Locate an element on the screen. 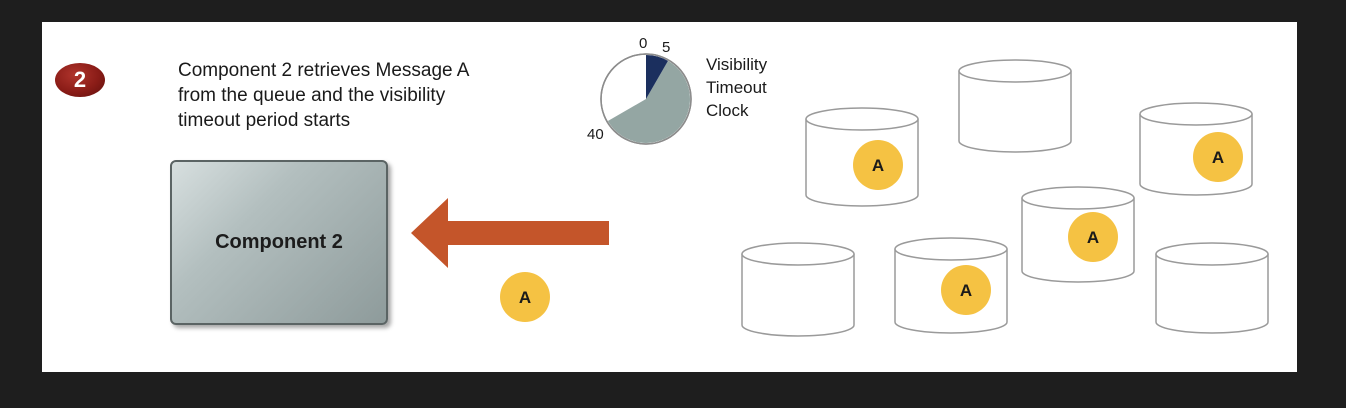 Image resolution: width=1346 pixels, height=408 pixels. clock-timeout-slice is located at coordinates (648, 101).